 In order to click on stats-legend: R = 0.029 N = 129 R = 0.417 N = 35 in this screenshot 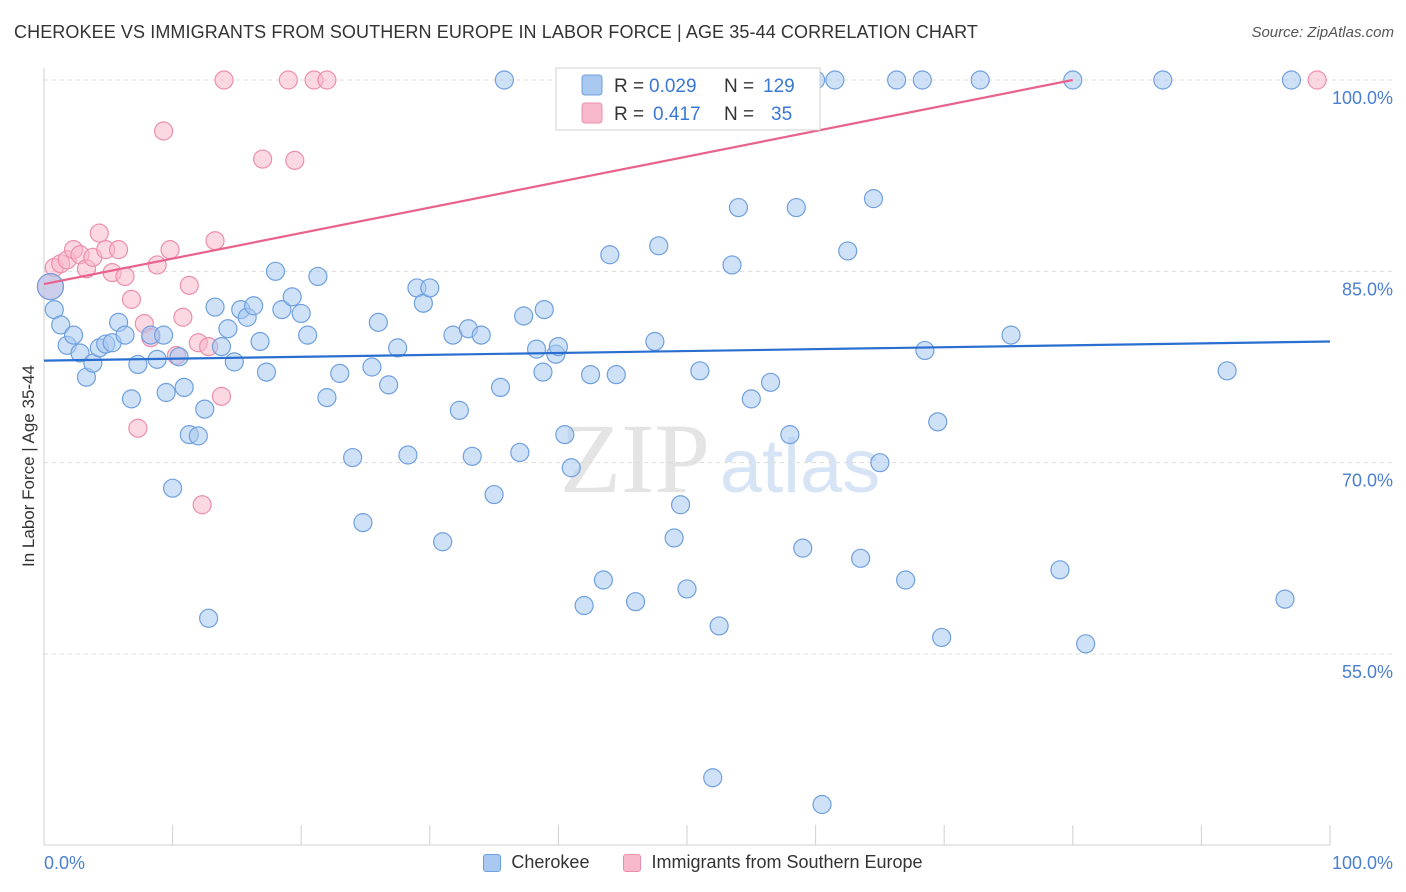, I will do `click(688, 99)`.